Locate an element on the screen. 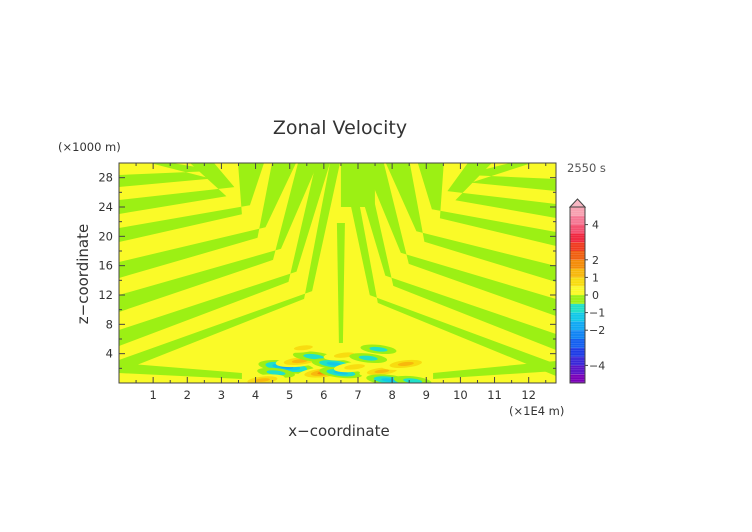 Image resolution: width=752 pixels, height=532 pixels. y-axis-label: z−coordinate is located at coordinates (83, 274).